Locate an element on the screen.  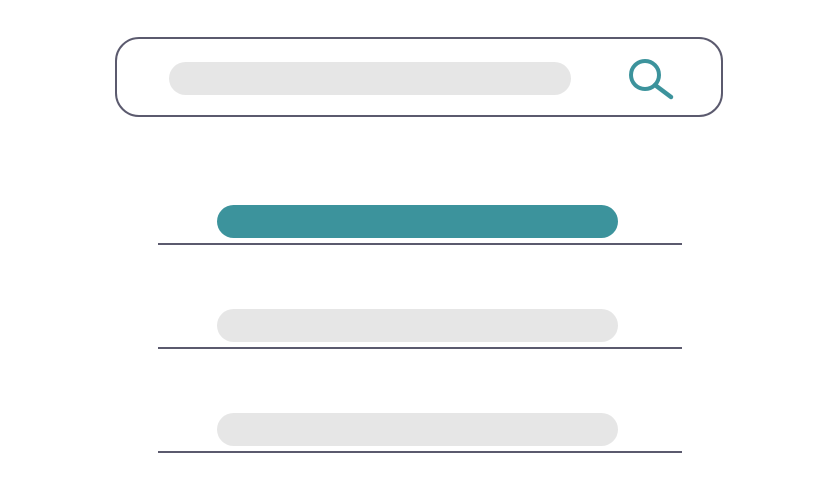
search-icon is located at coordinates (651, 79).